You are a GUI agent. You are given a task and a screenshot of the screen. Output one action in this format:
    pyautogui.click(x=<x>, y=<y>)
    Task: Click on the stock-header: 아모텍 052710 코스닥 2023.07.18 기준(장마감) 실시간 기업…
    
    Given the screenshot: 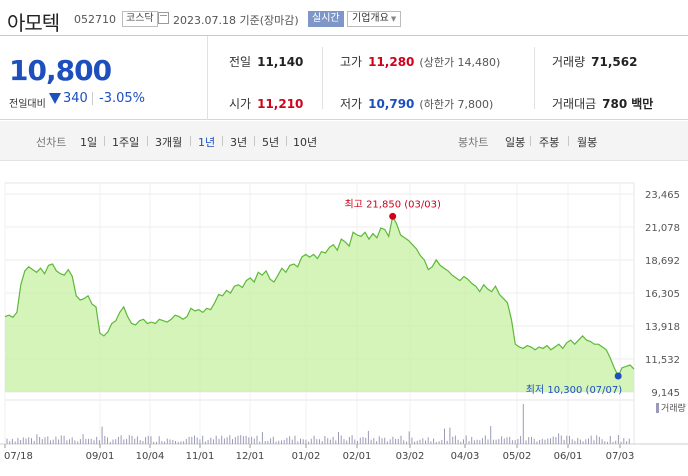 What is the action you would take?
    pyautogui.click(x=344, y=18)
    